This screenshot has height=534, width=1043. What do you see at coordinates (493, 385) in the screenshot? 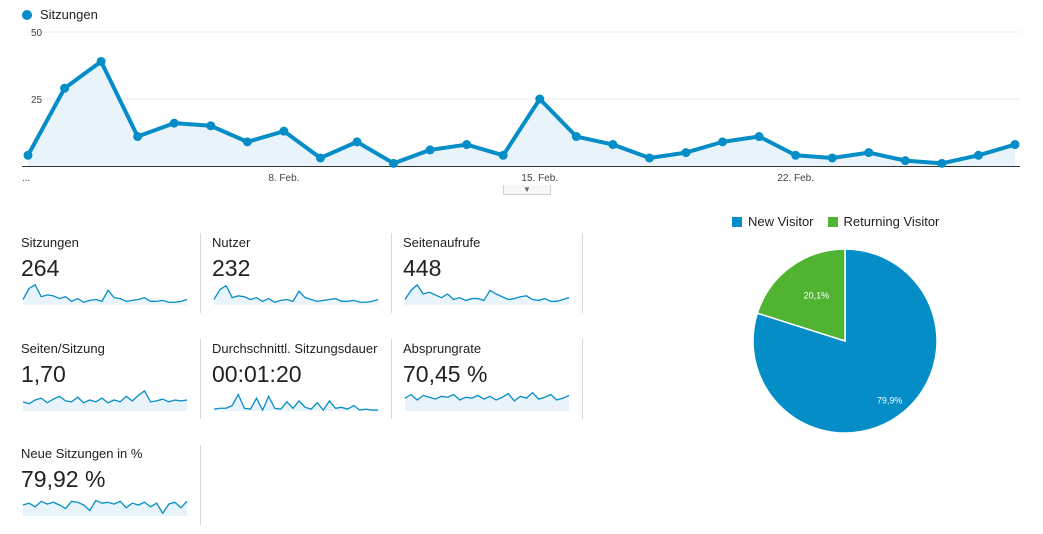
I see `metric-tile-bounce-rate: Absprungrate 70,45 %` at bounding box center [493, 385].